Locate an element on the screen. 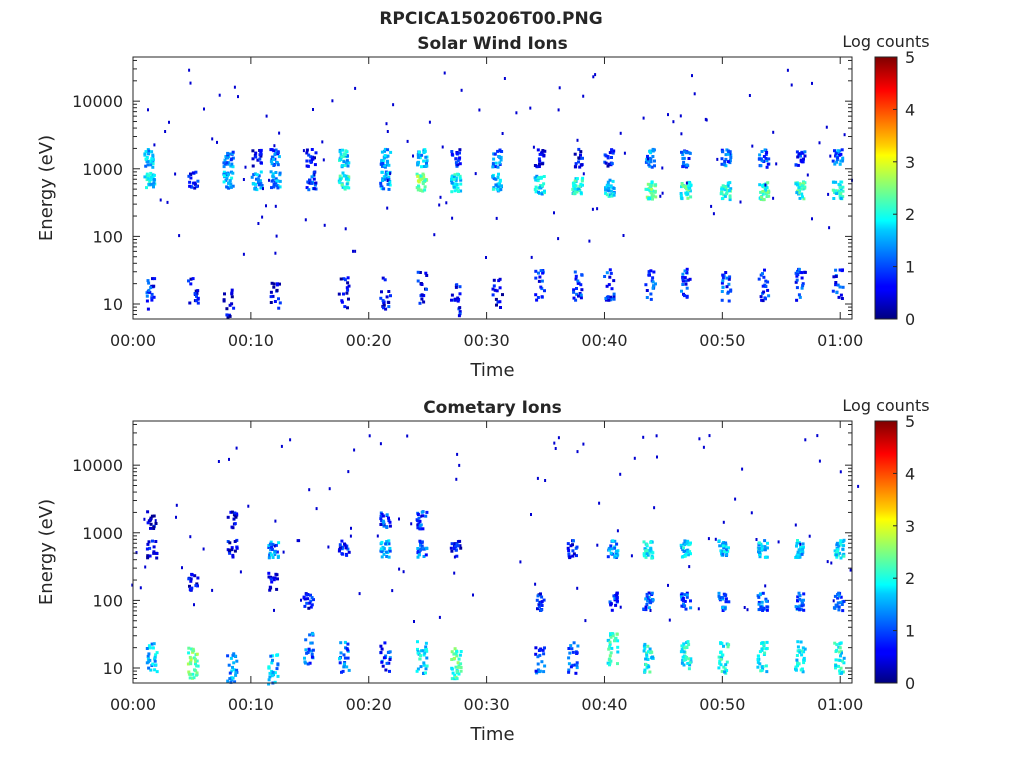 This screenshot has height=768, width=1024. colorbar-tick-label: 0 is located at coordinates (910, 683).